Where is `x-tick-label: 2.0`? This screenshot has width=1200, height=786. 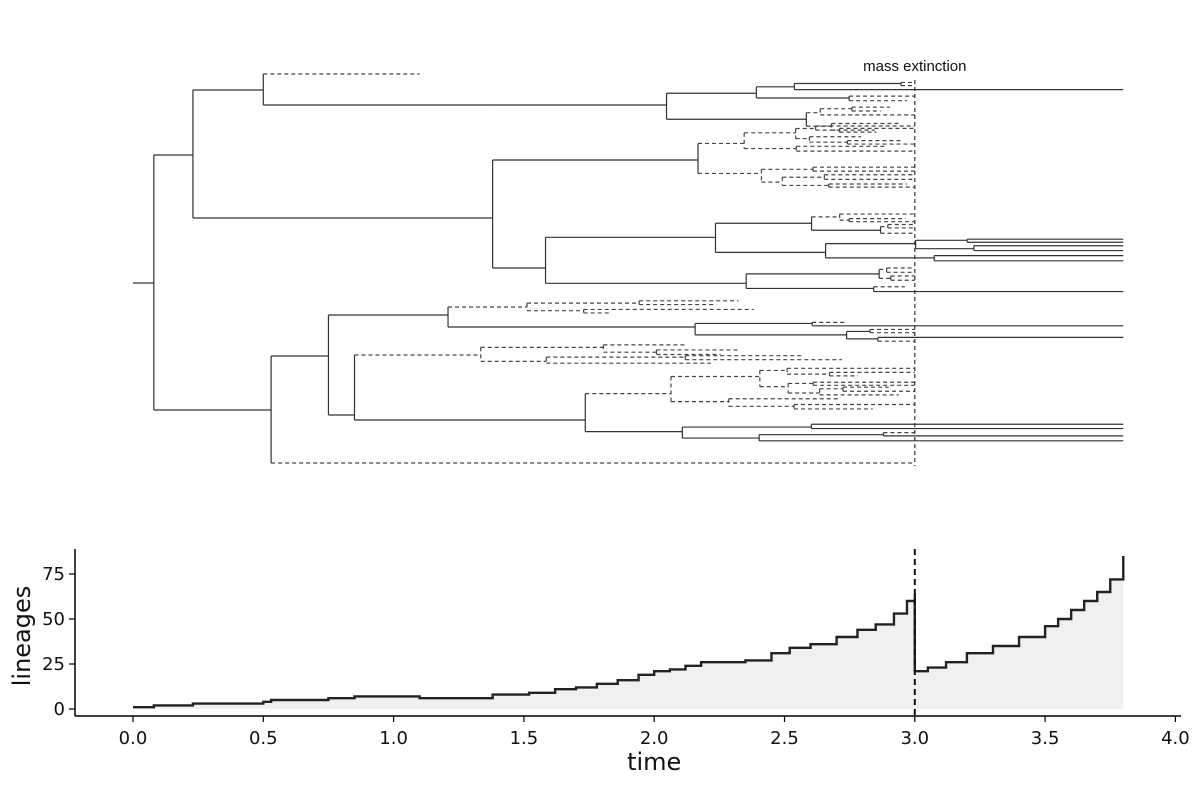 x-tick-label: 2.0 is located at coordinates (654, 738).